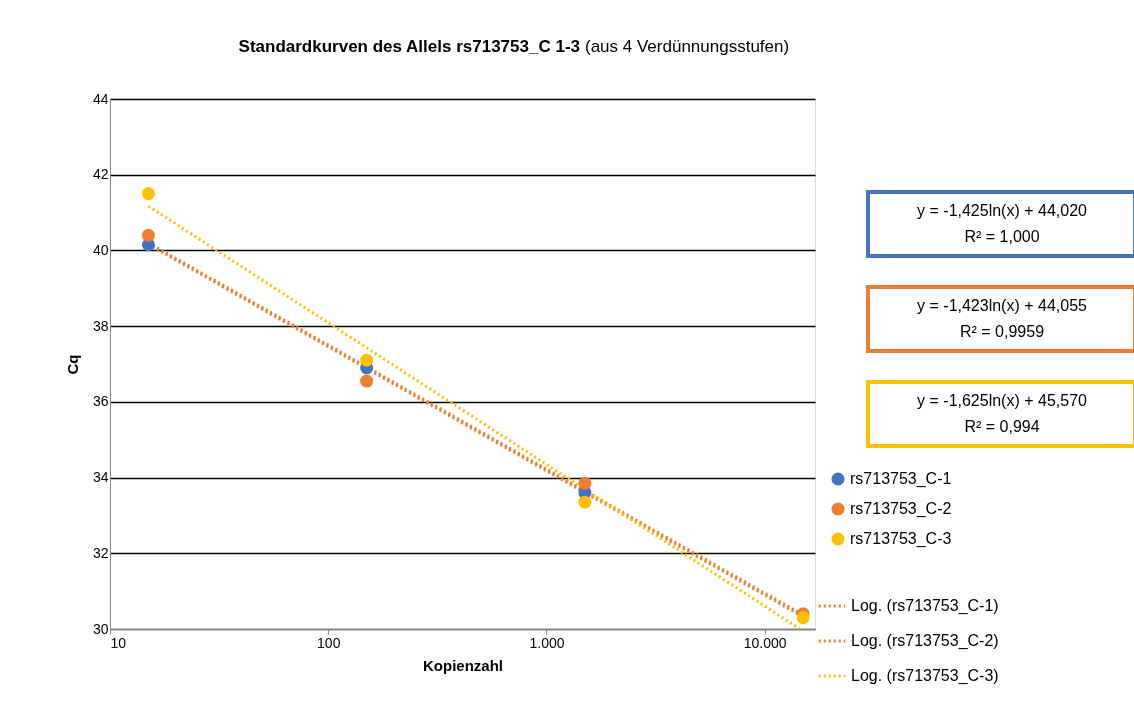 The height and width of the screenshot is (711, 1134). Describe the element at coordinates (1002, 223) in the screenshot. I see `text: y = -1,425ln(x) + 44,020 R² = 1,000` at that location.